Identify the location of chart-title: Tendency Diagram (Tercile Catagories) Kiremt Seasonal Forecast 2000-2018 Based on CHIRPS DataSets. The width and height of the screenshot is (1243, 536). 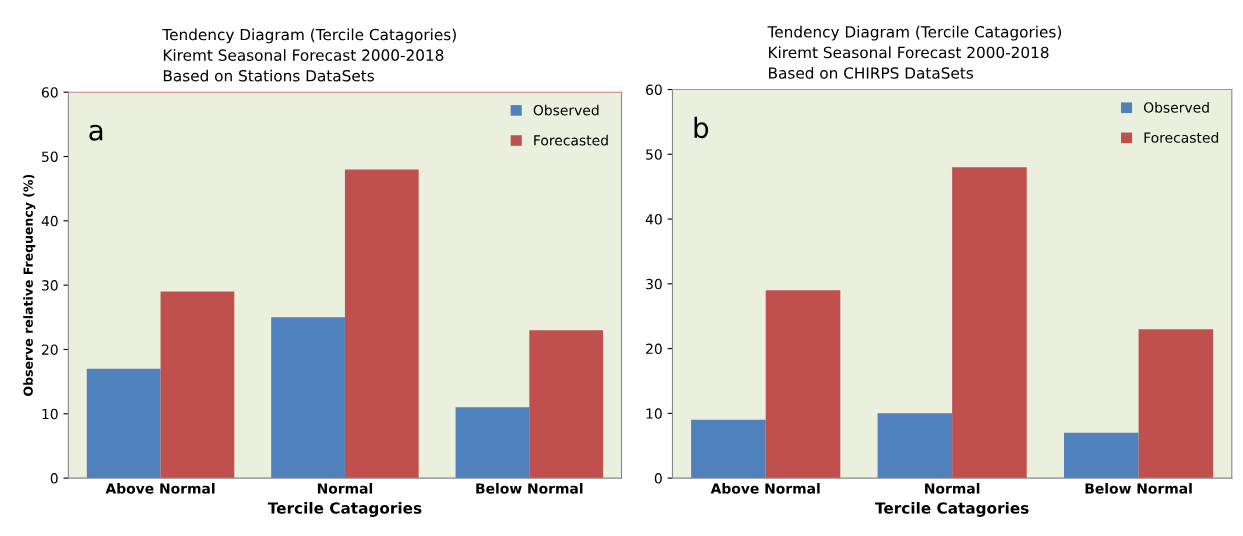
(914, 52).